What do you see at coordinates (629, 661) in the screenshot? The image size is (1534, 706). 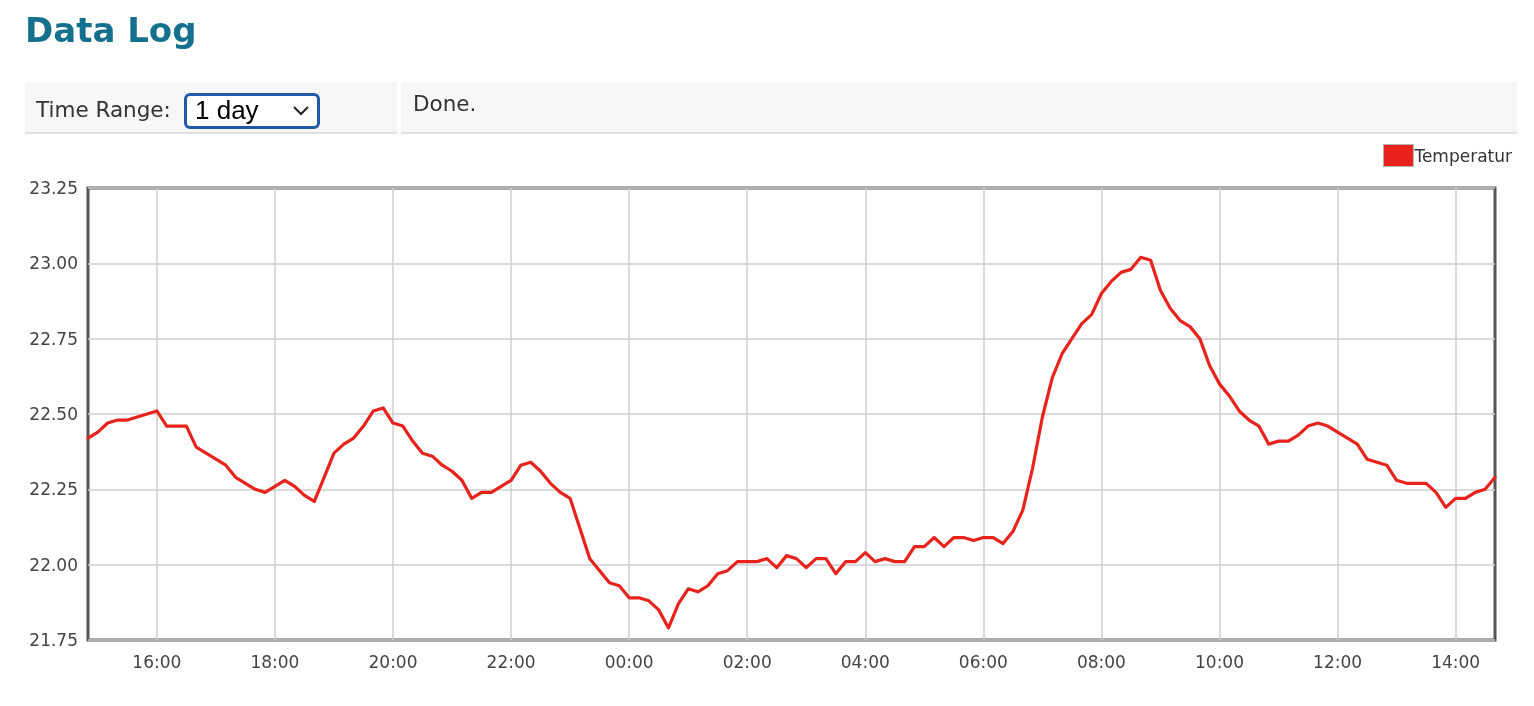 I see `x-tick-label: 00:00` at bounding box center [629, 661].